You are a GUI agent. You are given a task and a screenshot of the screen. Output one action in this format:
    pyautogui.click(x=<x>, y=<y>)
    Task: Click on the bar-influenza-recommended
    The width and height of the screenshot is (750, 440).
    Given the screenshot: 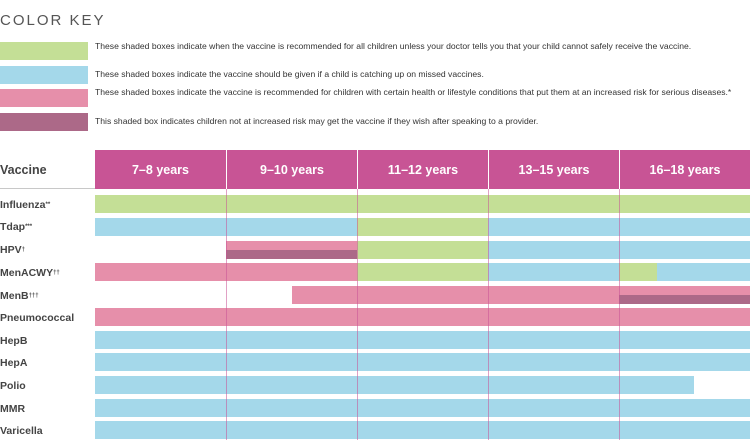 What is the action you would take?
    pyautogui.click(x=422, y=204)
    